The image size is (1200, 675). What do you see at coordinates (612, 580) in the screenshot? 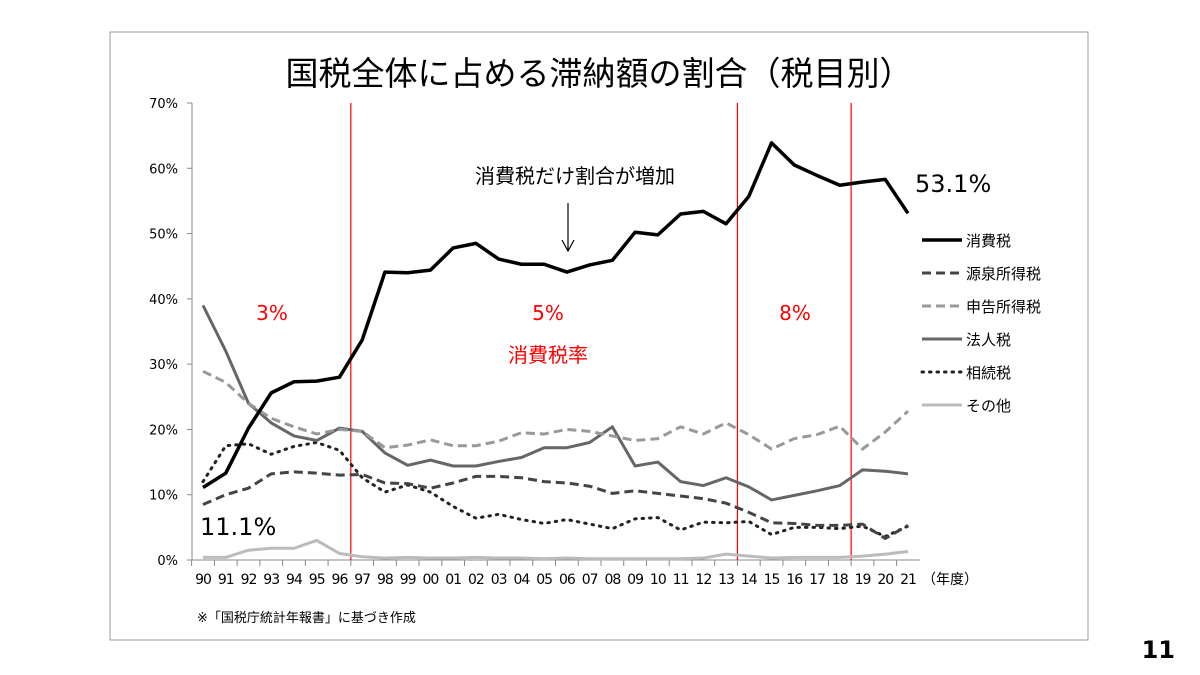
I see `x-tick-label: 08` at bounding box center [612, 580].